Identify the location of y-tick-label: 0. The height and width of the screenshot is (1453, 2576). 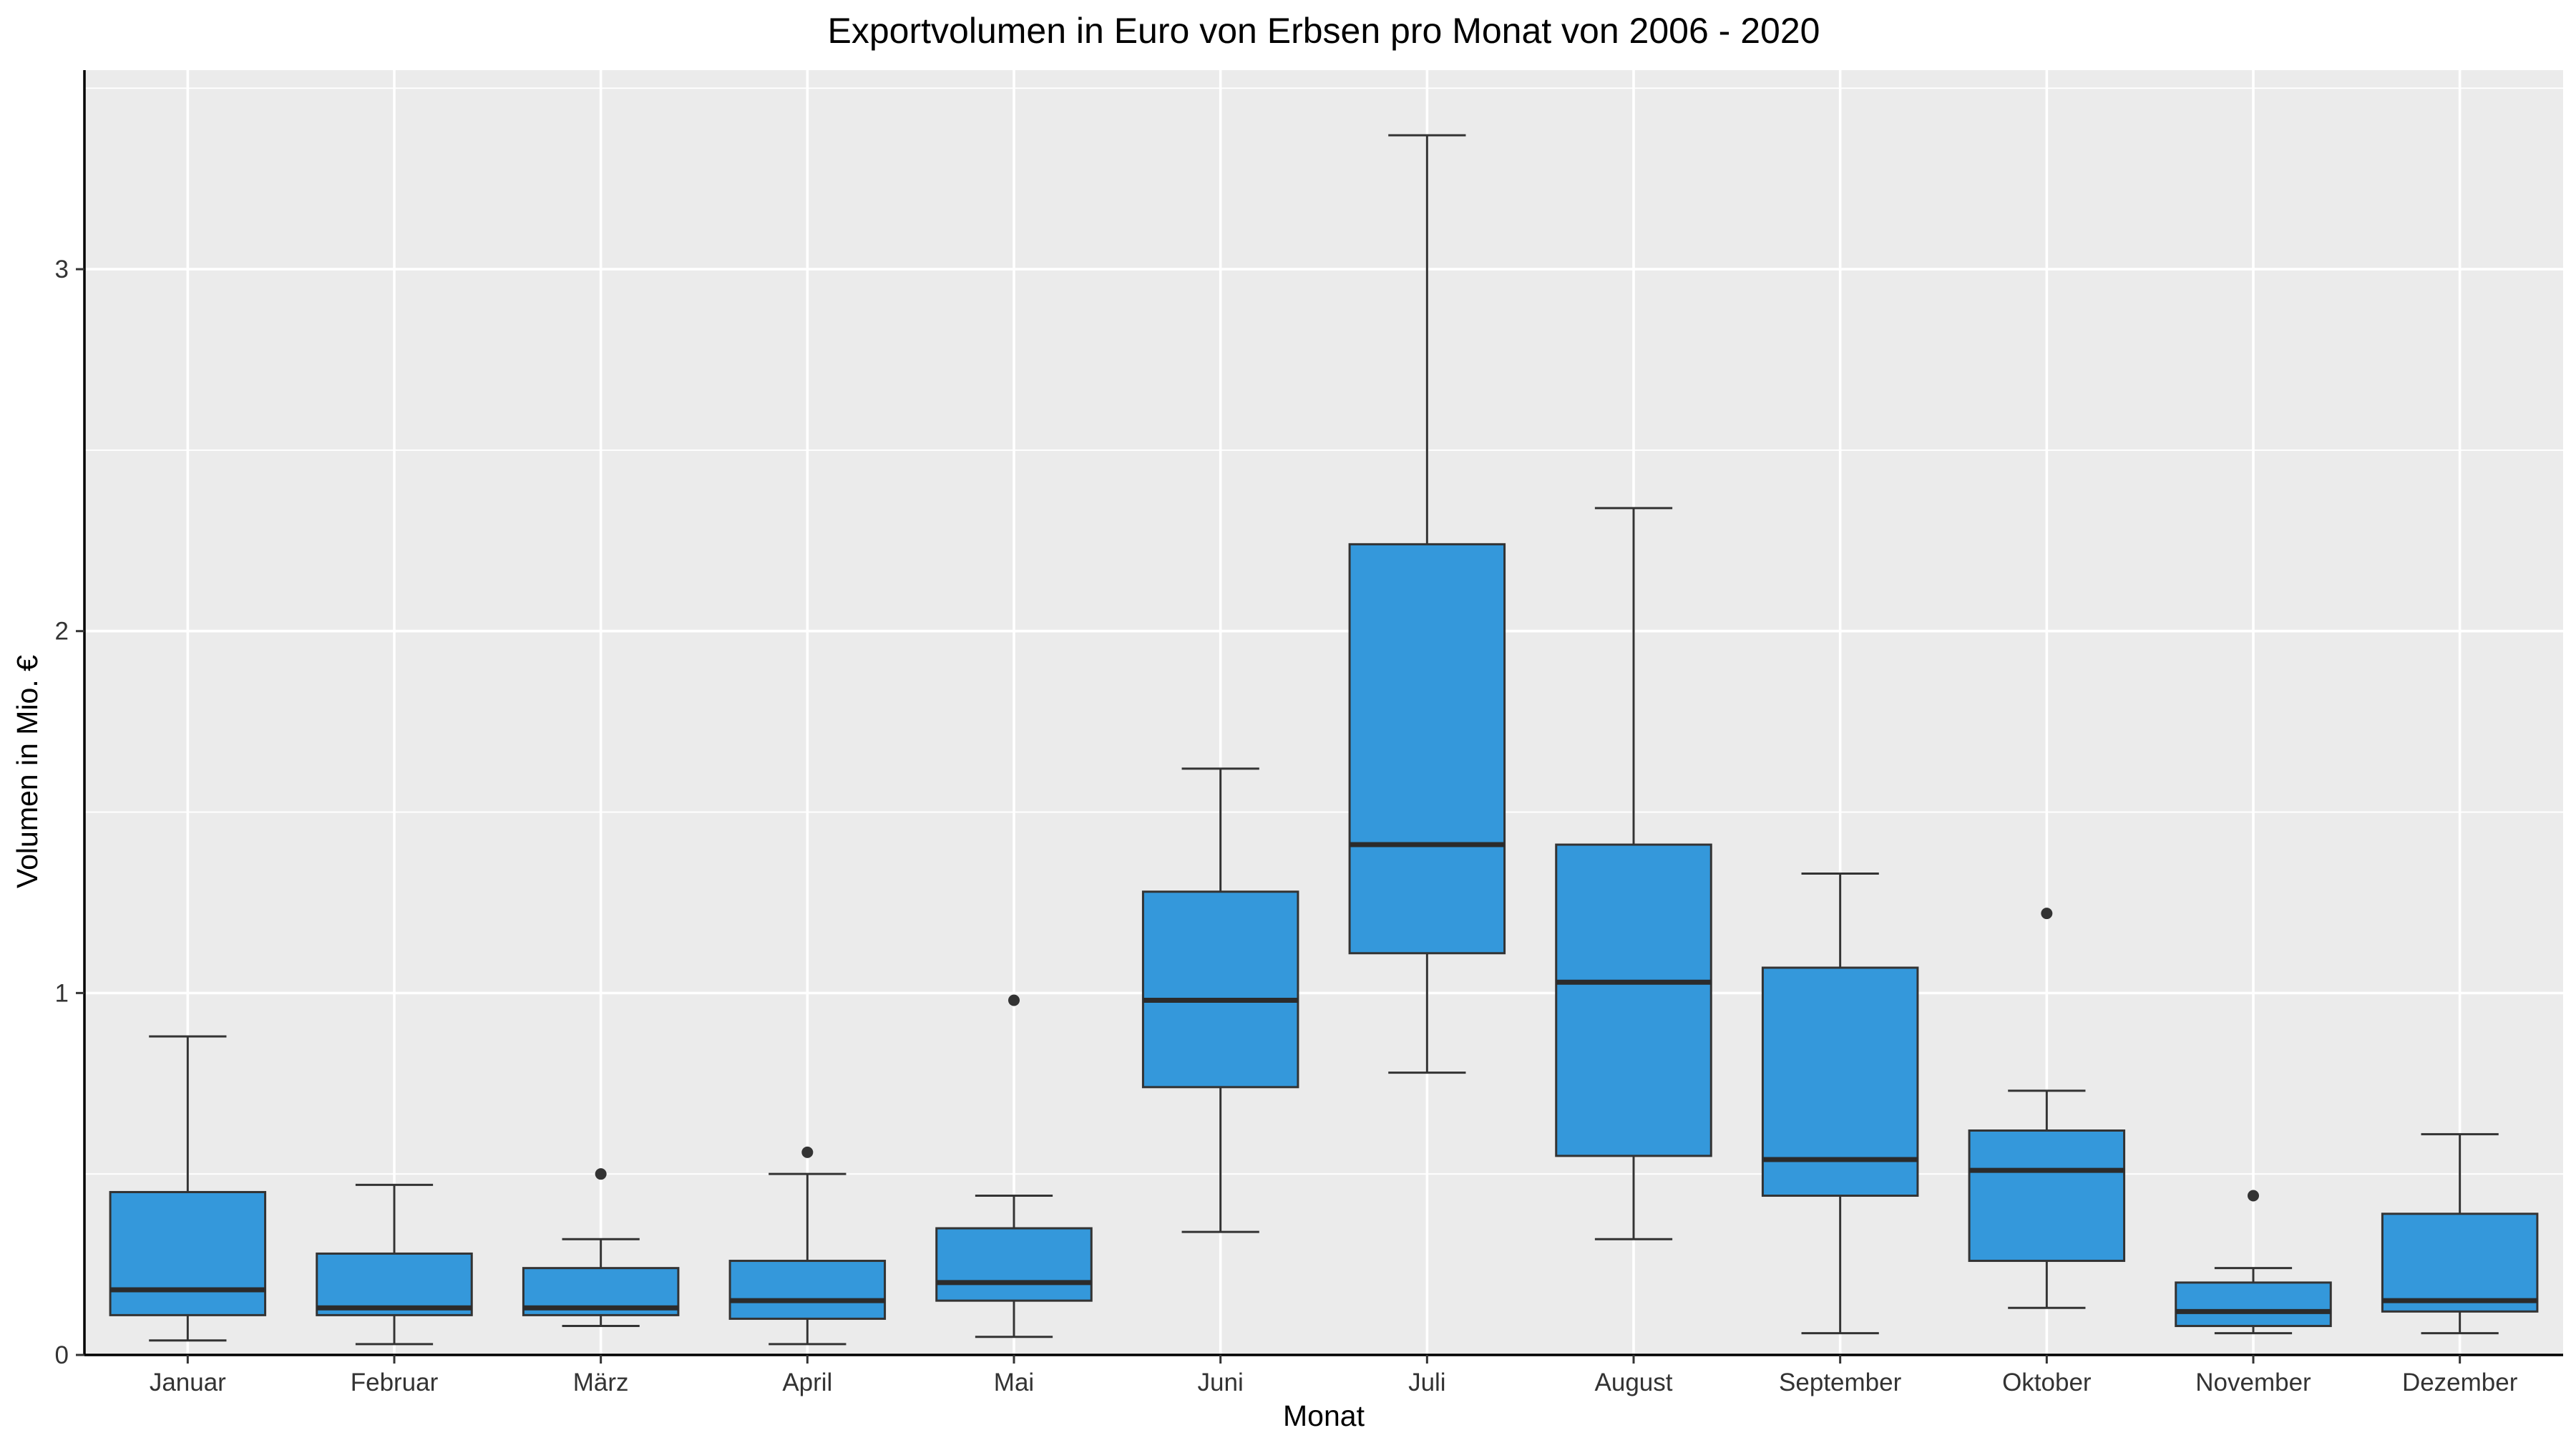
(62, 1355).